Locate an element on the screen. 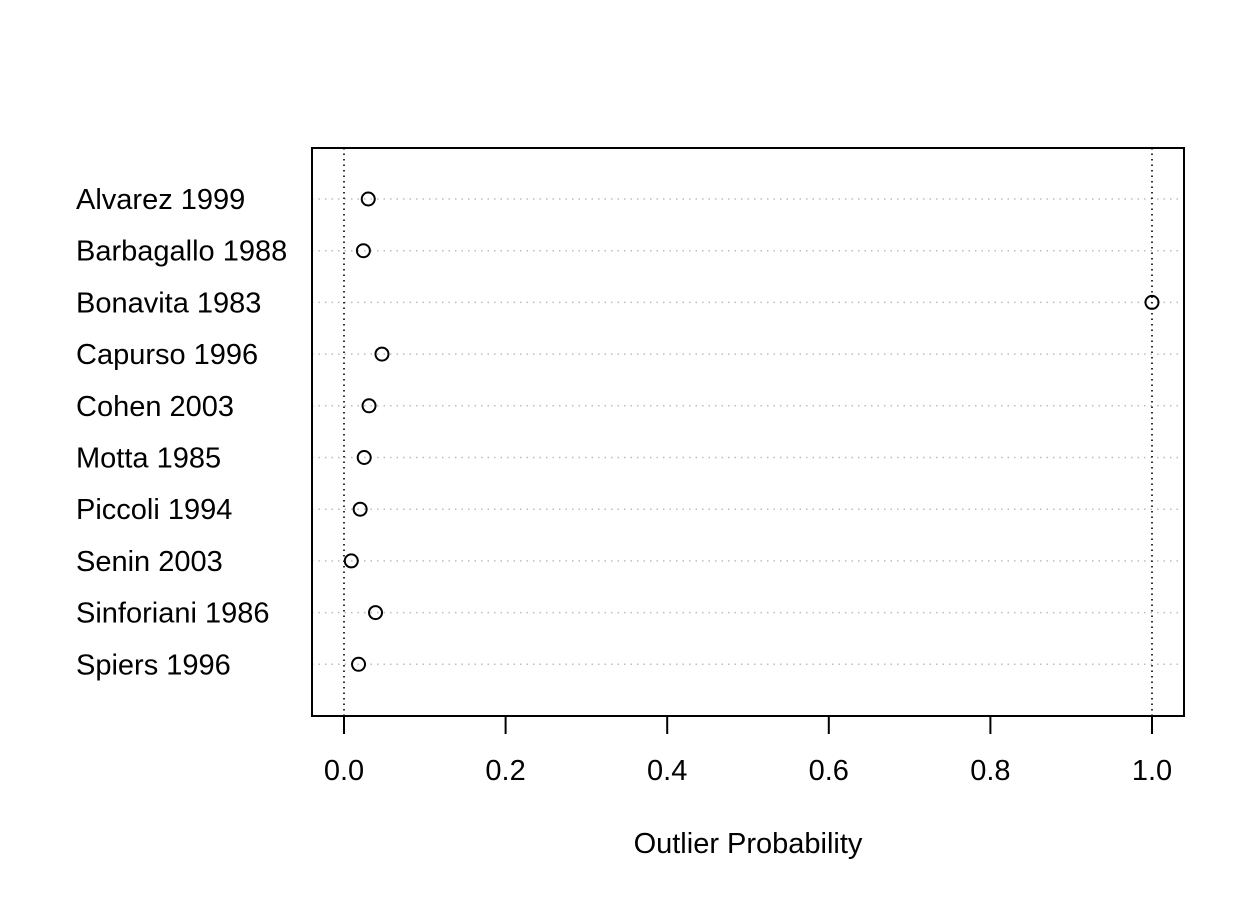 This screenshot has width=1260, height=900. x-tick-label: 0.0 is located at coordinates (344, 771).